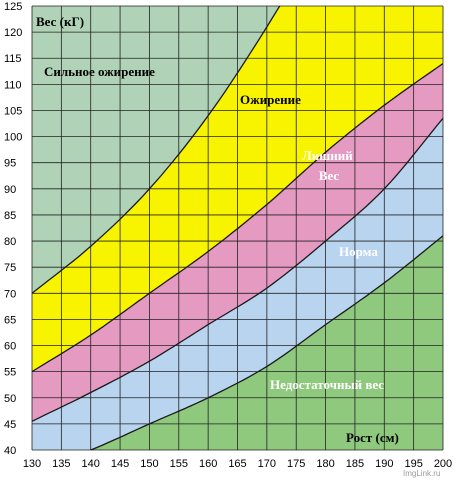  Describe the element at coordinates (372, 437) in the screenshot. I see `x-axis-label: Рост (см)` at that location.